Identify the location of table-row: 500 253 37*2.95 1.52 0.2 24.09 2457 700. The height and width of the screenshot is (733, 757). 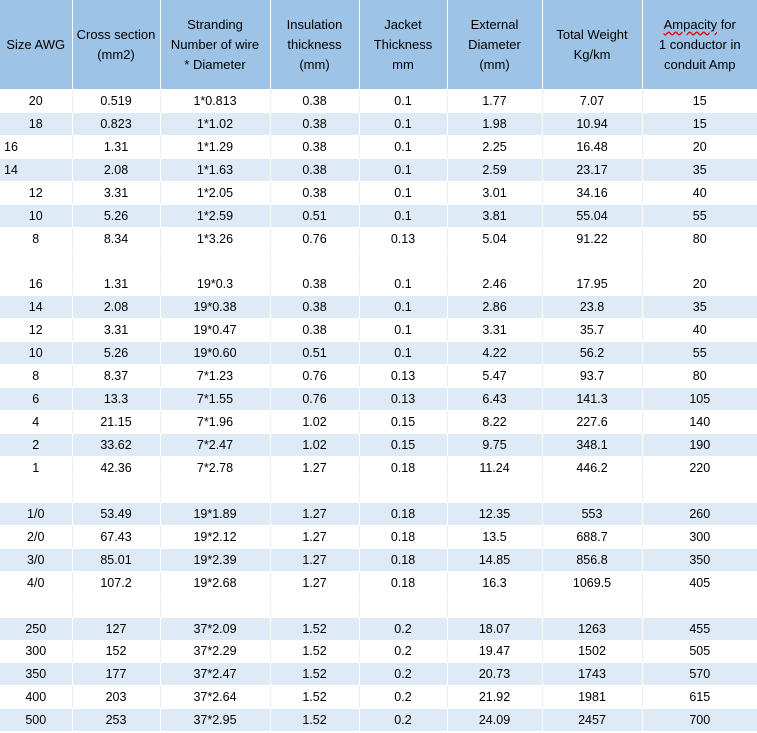
(378, 720).